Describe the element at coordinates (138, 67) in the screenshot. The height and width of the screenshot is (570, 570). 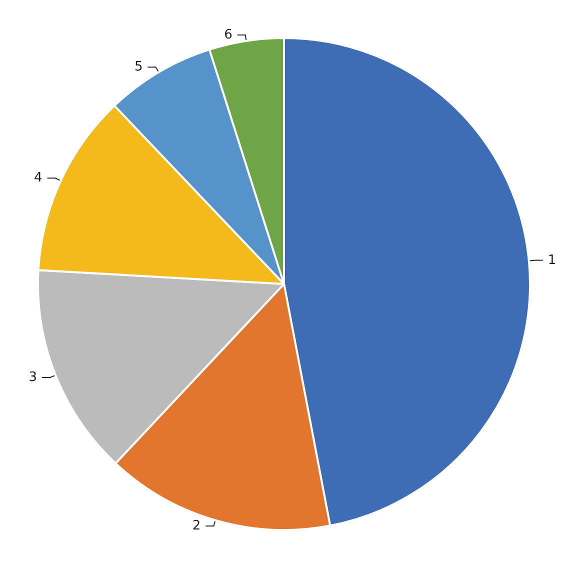
I see `slice-label: 5` at that location.